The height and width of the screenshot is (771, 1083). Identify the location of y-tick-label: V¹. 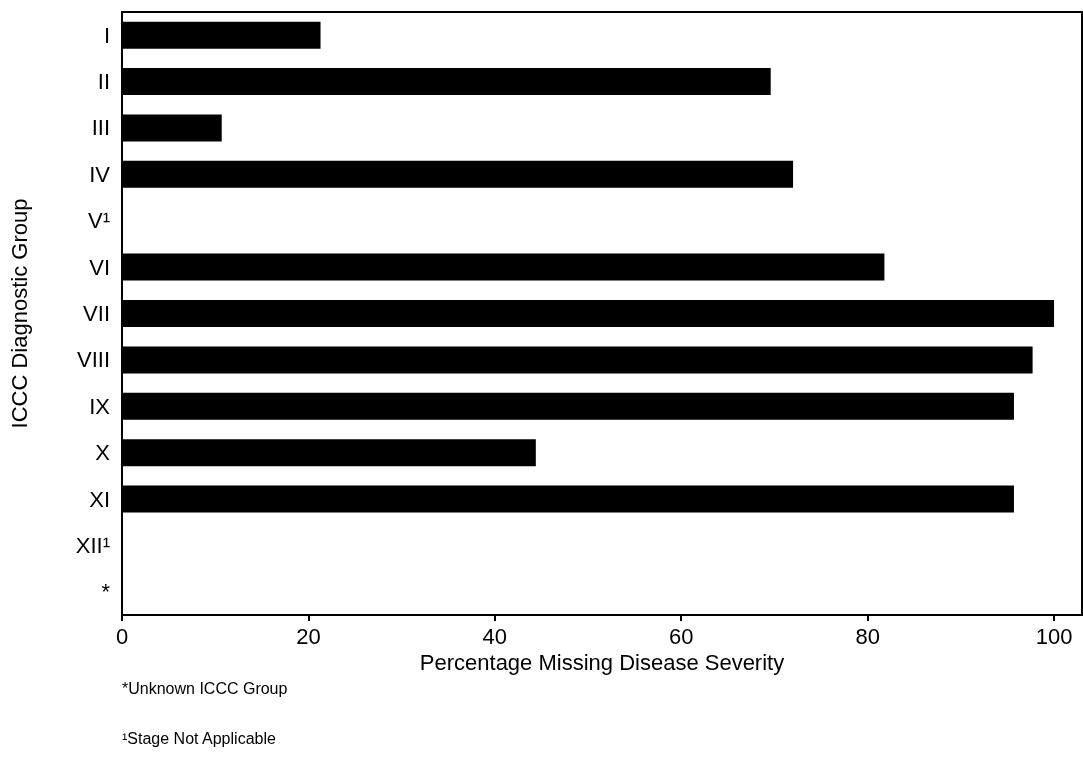
(99, 221).